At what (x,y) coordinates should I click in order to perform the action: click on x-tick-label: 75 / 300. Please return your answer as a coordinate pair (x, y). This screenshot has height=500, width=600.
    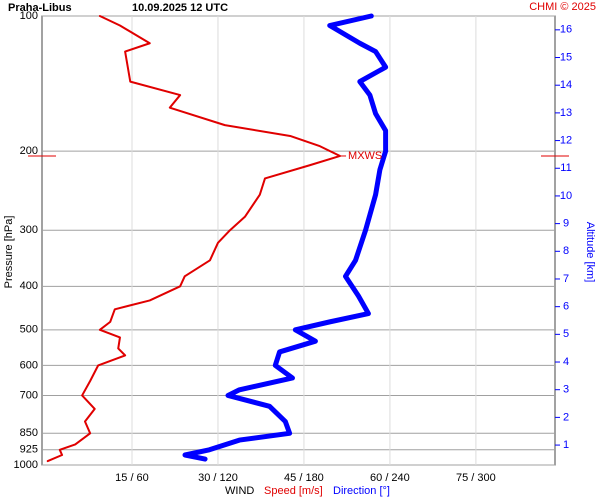
    Looking at the image, I should click on (476, 478).